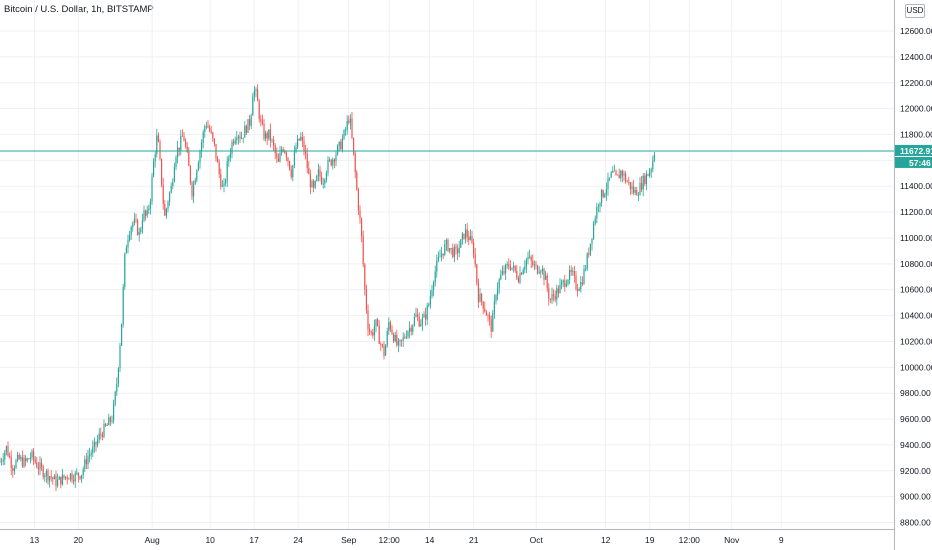 The width and height of the screenshot is (932, 550). What do you see at coordinates (348, 540) in the screenshot?
I see `x-tick-label: Sep` at bounding box center [348, 540].